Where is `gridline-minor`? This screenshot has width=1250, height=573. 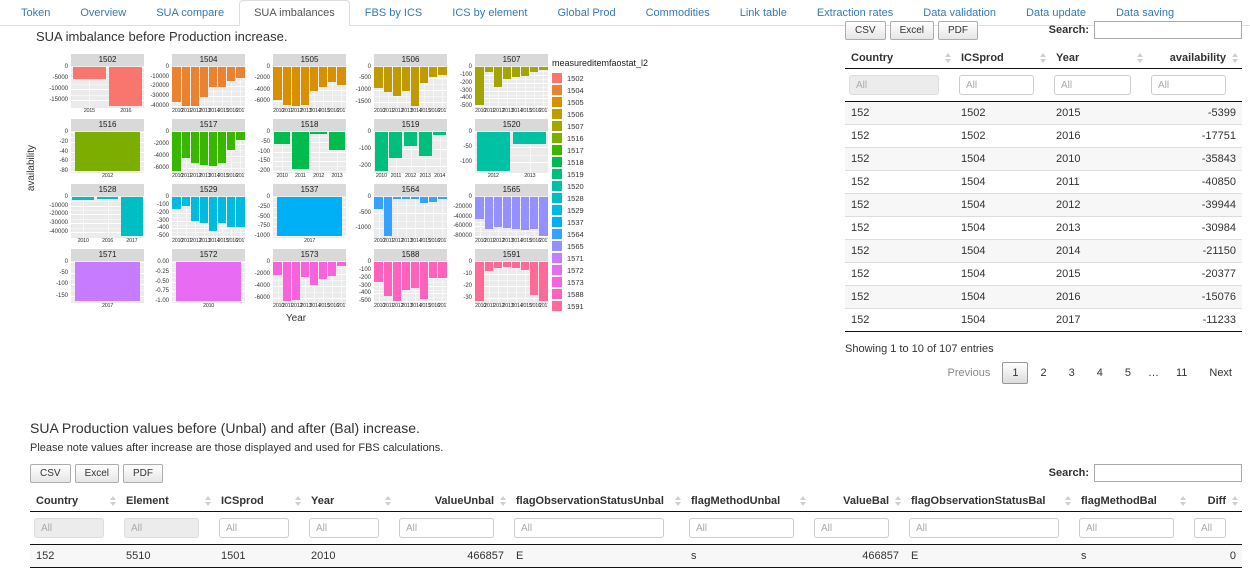
gridline-minor is located at coordinates (511, 202).